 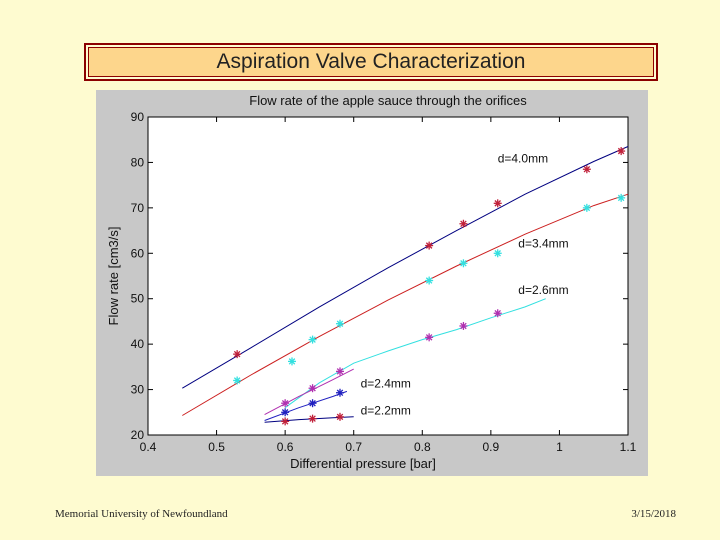 What do you see at coordinates (138, 208) in the screenshot?
I see `y-tick-label: 70` at bounding box center [138, 208].